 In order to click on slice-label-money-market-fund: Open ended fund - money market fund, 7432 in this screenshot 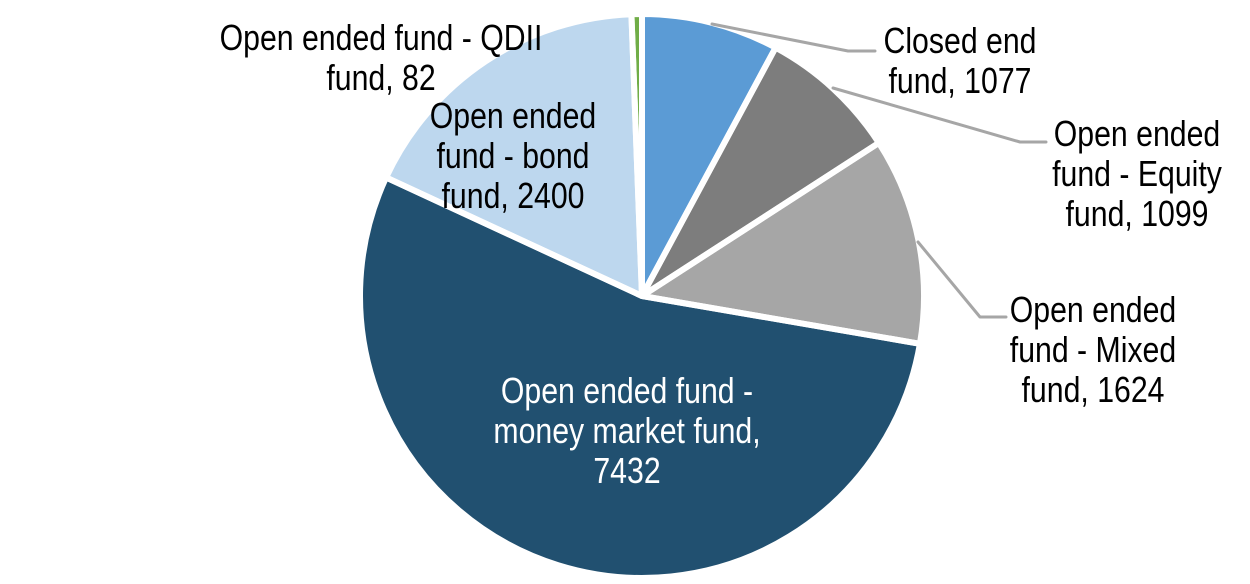, I will do `click(627, 430)`.